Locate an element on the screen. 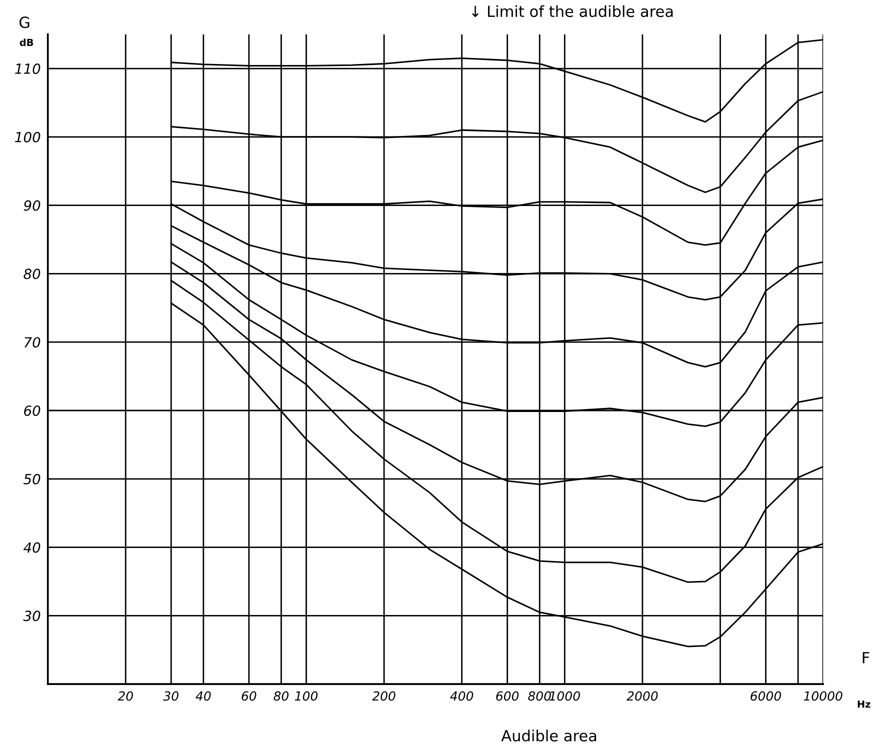 The height and width of the screenshot is (746, 886). y-tick-label: 30 is located at coordinates (31, 616).